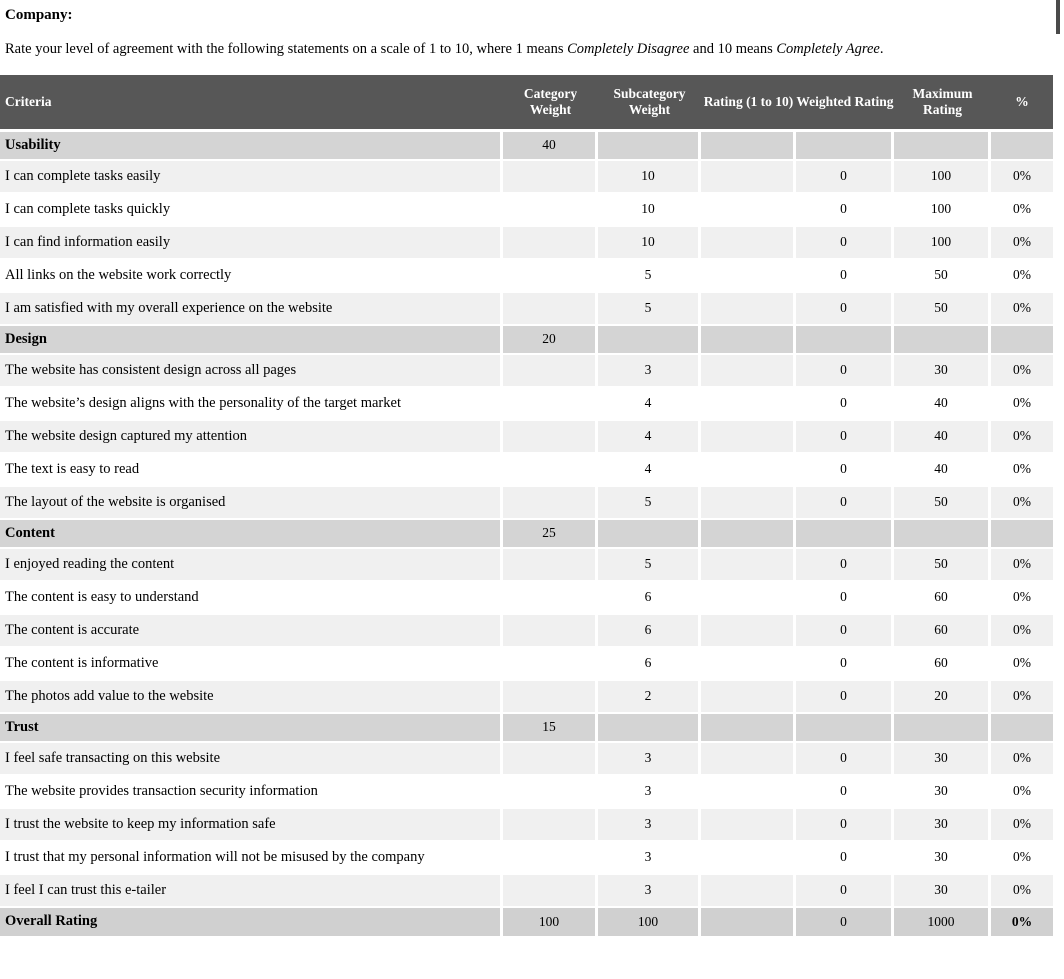 The image size is (1064, 979). Describe the element at coordinates (550, 533) in the screenshot. I see `category-weight-cell: 25` at that location.